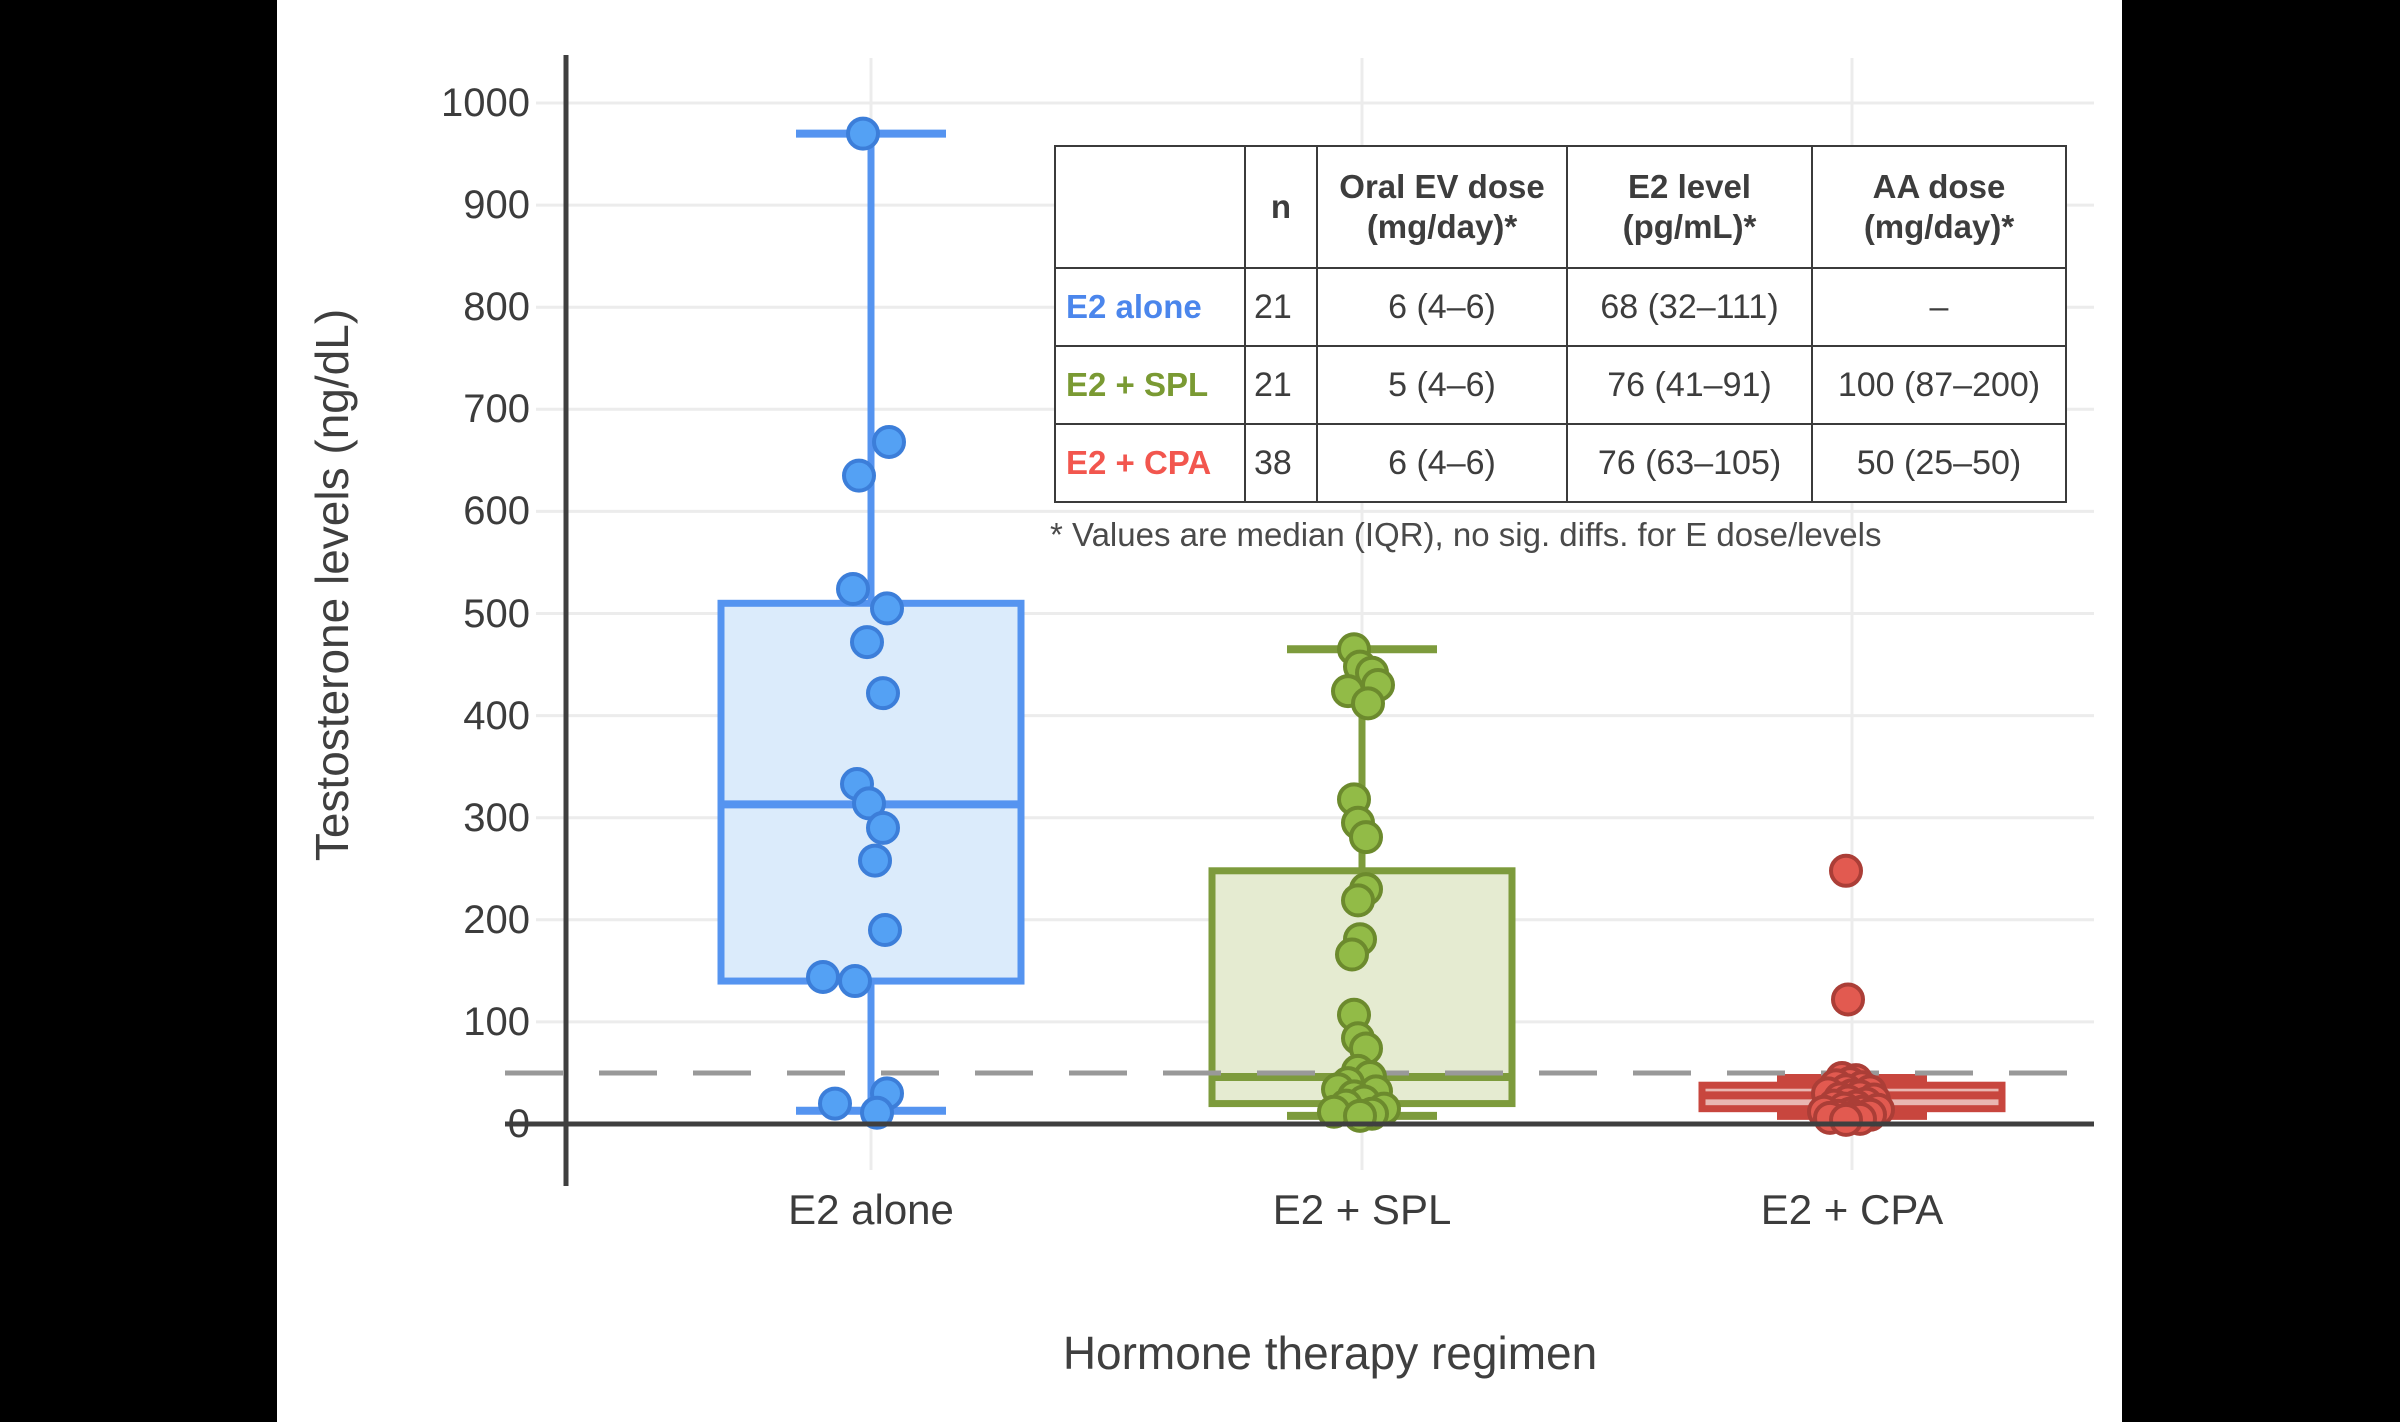  Describe the element at coordinates (1852, 1209) in the screenshot. I see `x-tick-label-e2-cpa: E2 + CPA` at that location.